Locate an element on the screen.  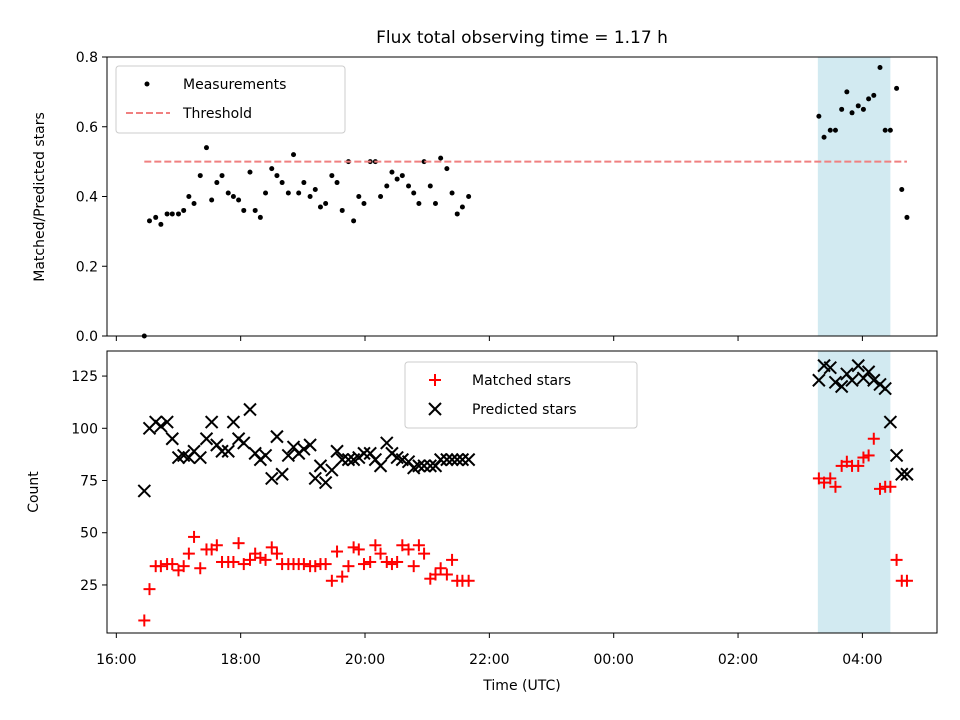
y-tick-label: 100 is located at coordinates (84, 429).